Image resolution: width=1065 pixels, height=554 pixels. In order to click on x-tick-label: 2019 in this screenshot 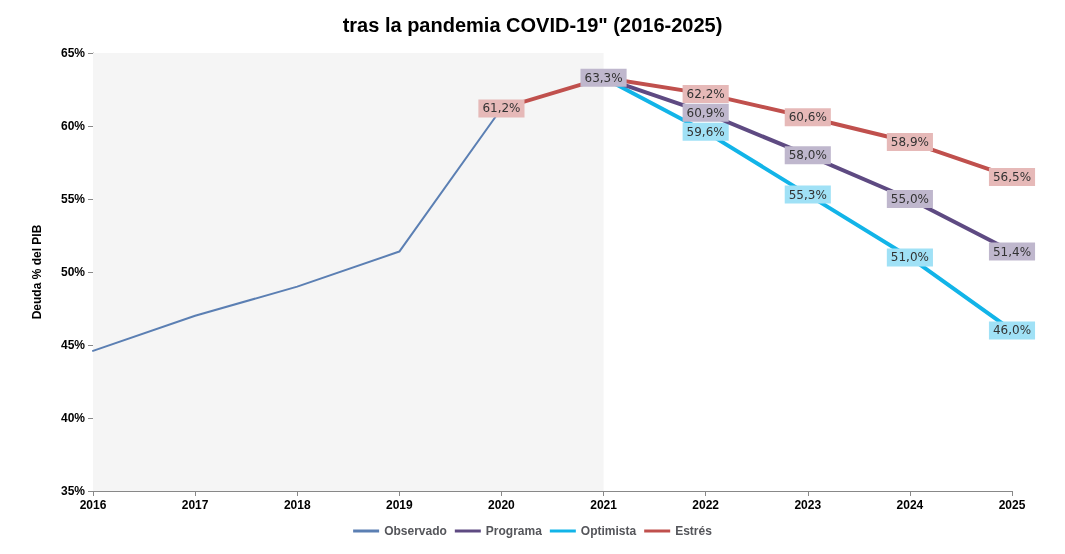, I will do `click(399, 505)`.